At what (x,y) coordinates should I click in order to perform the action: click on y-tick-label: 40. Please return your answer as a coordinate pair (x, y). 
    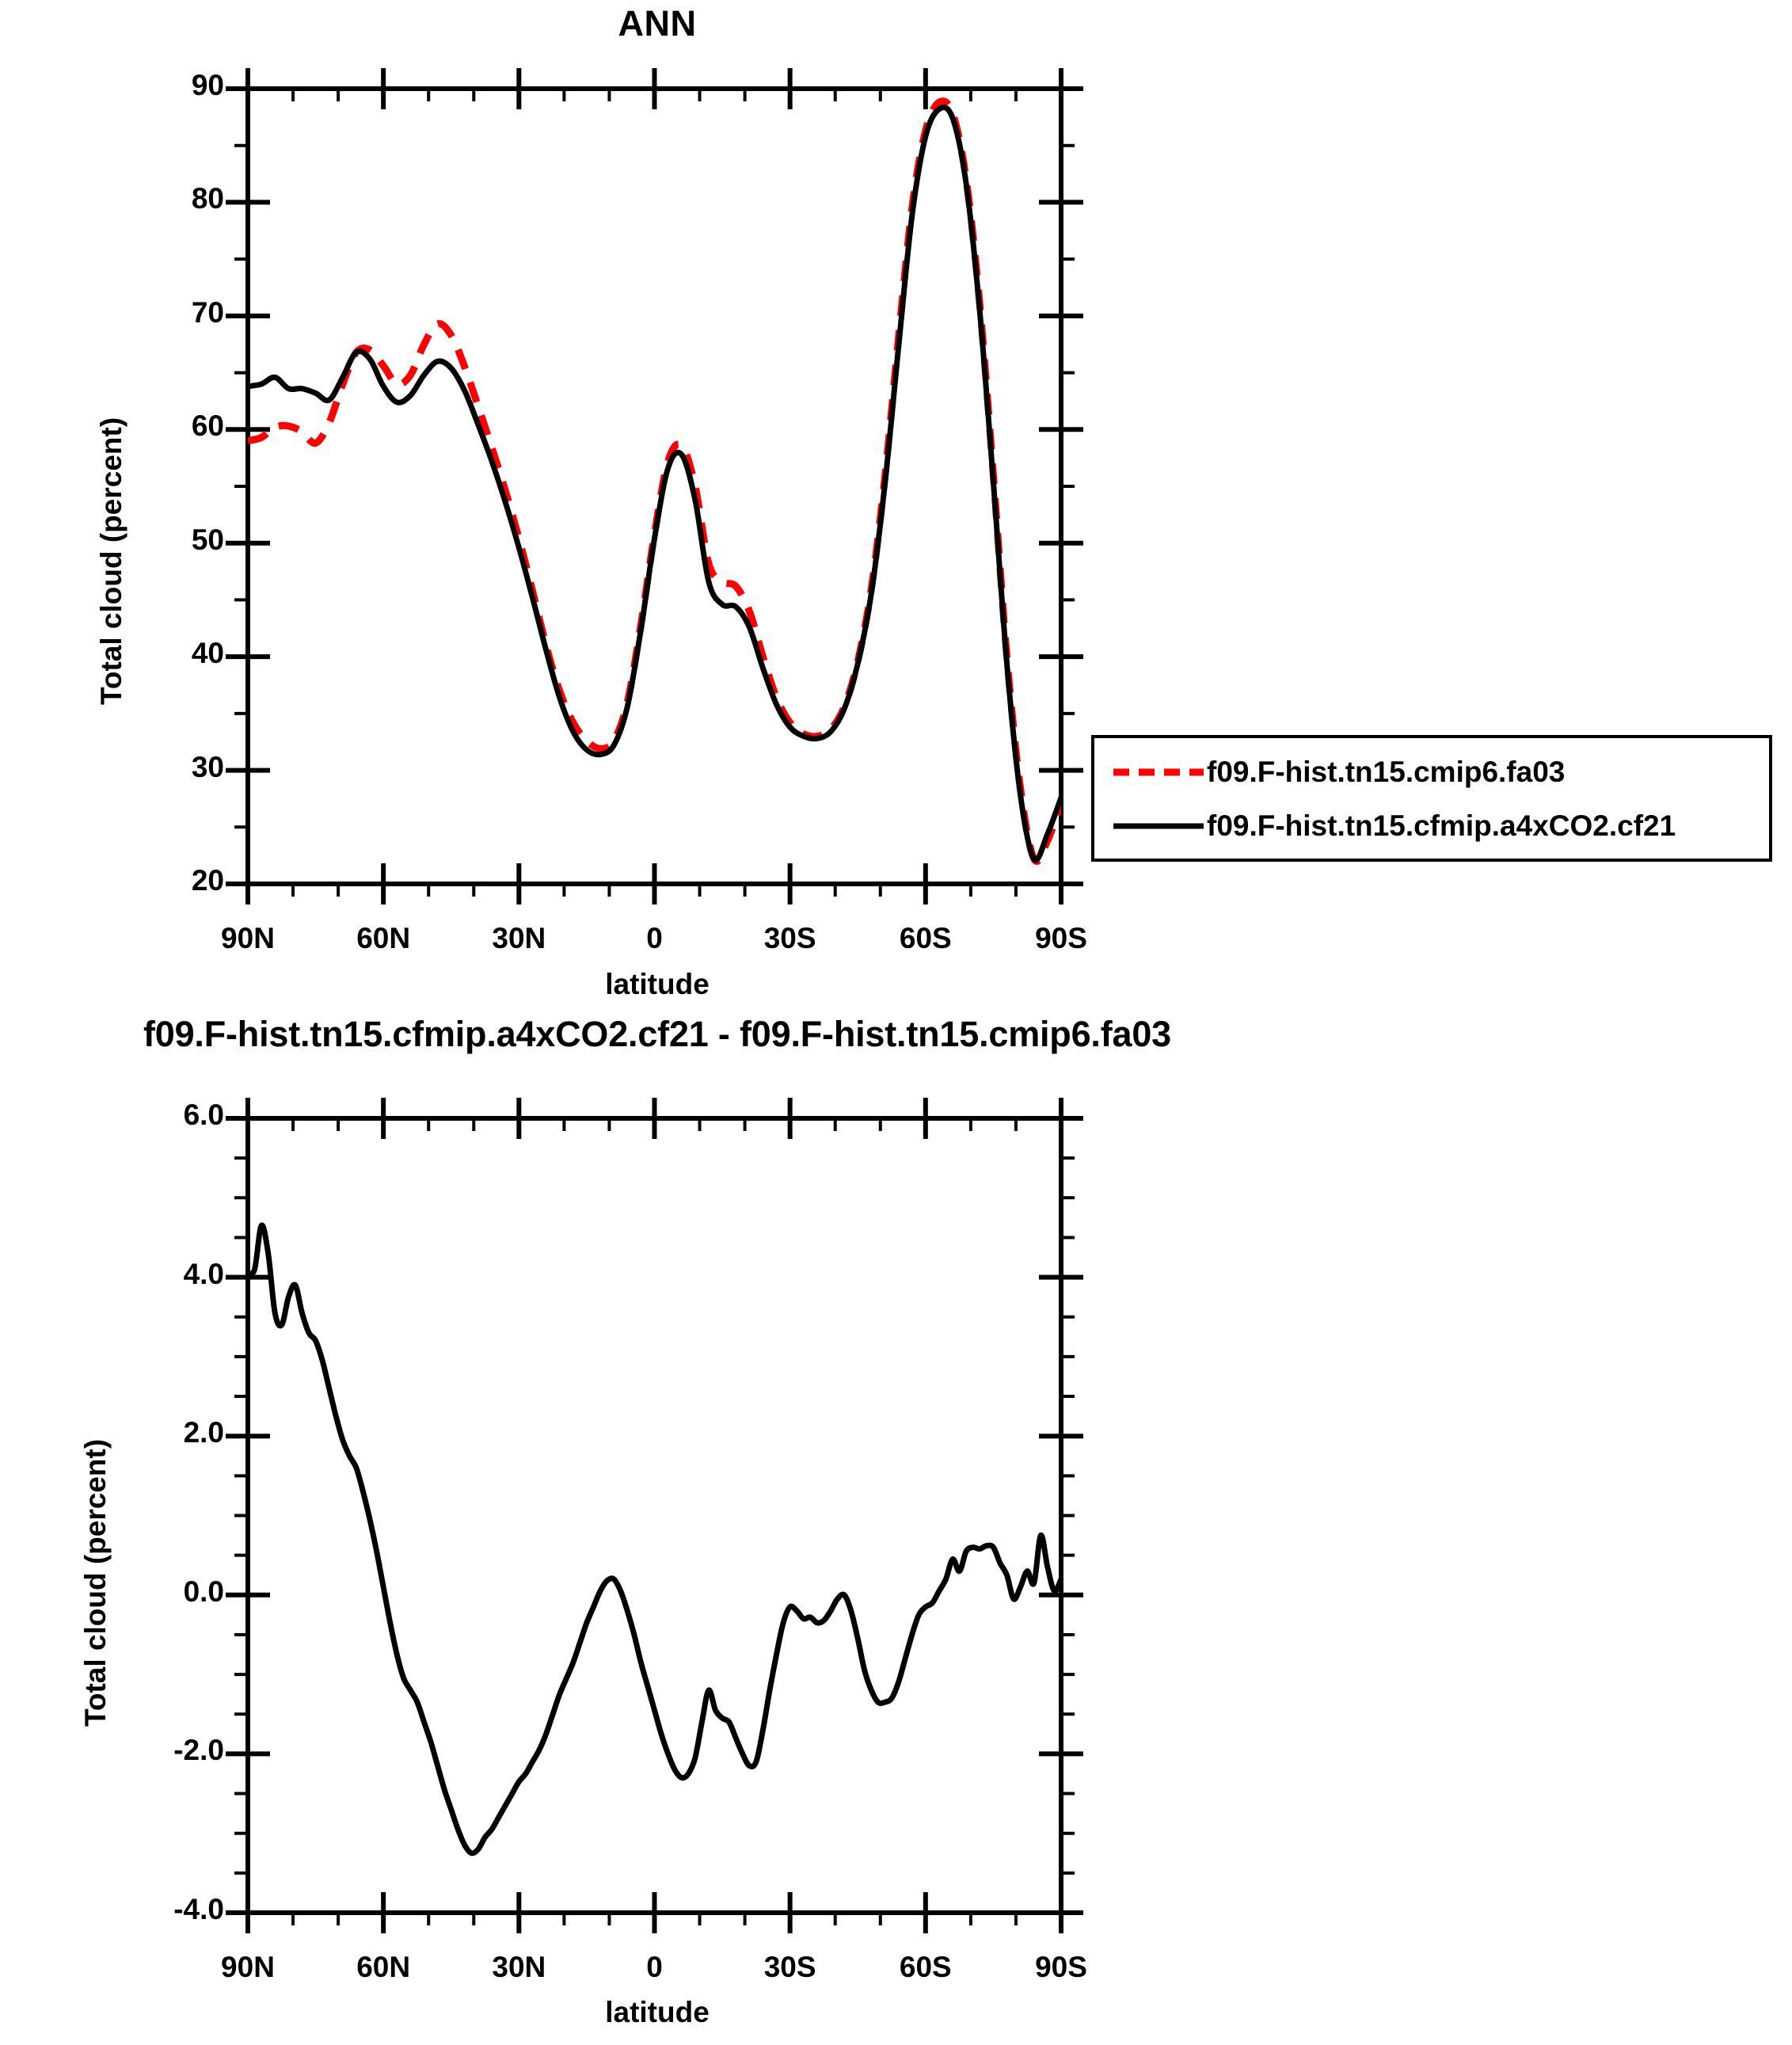
    Looking at the image, I should click on (207, 653).